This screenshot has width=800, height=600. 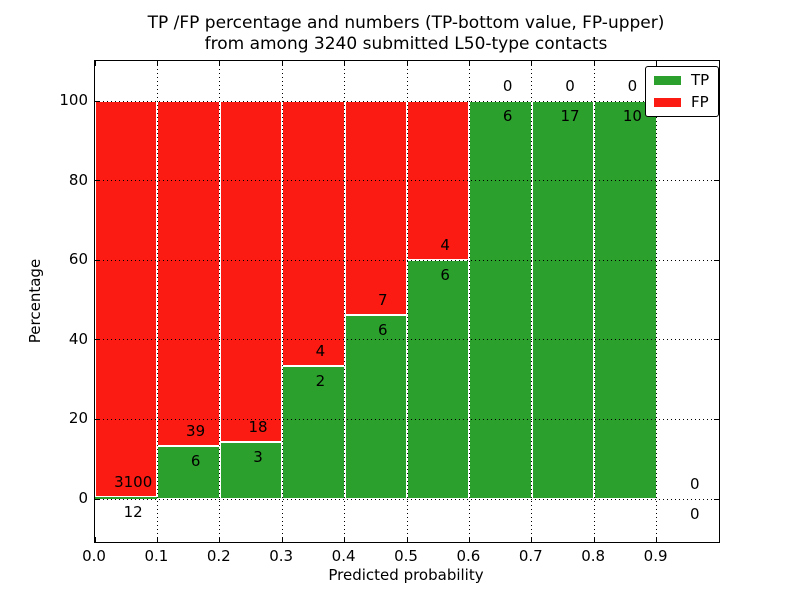 I want to click on tp-count-label: 0, so click(x=695, y=514).